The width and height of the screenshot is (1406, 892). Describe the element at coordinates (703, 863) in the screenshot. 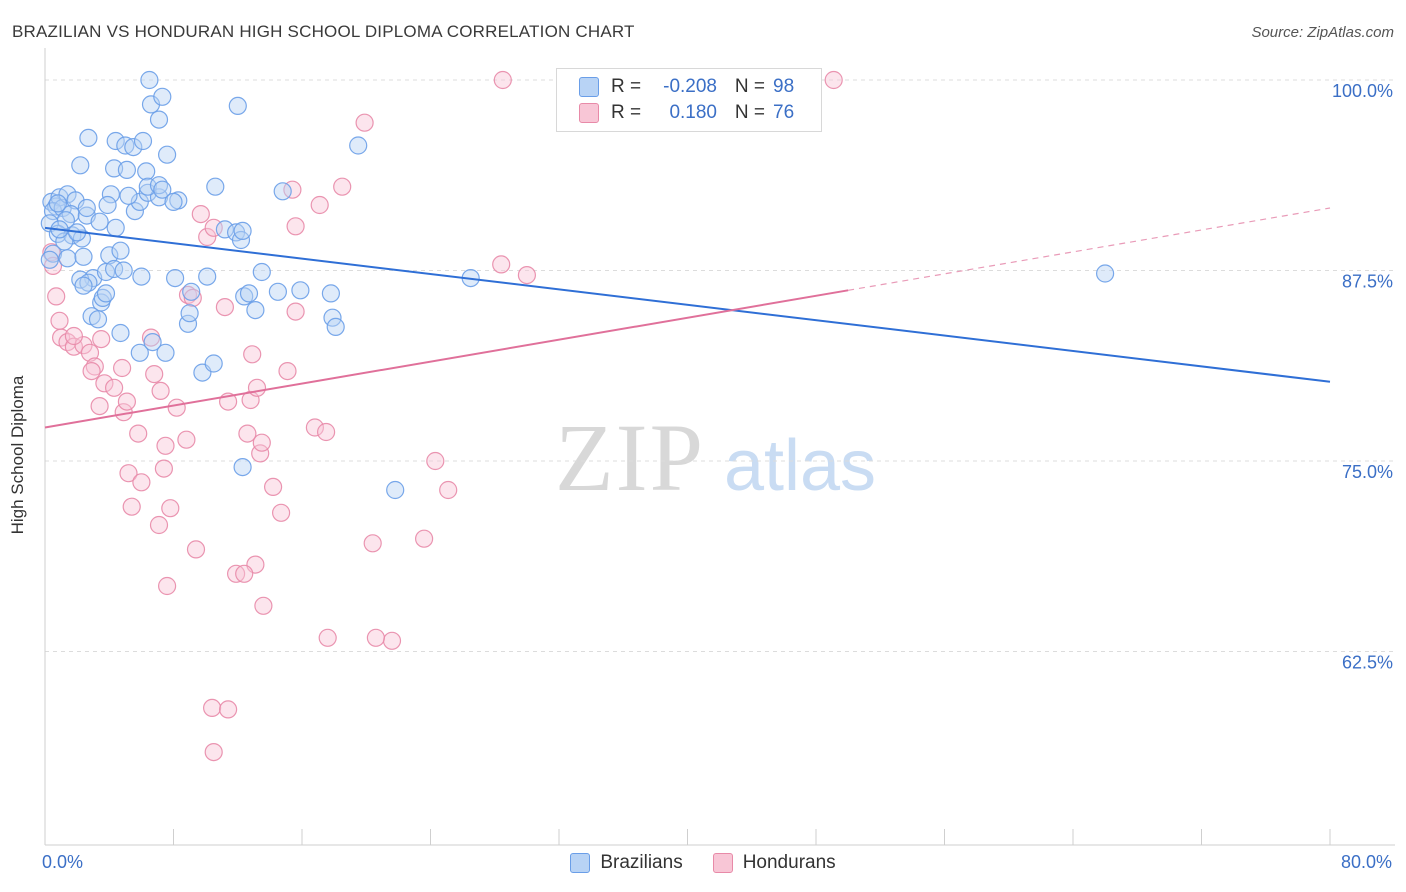

I see `series-legend: Brazilians Hondurans` at that location.